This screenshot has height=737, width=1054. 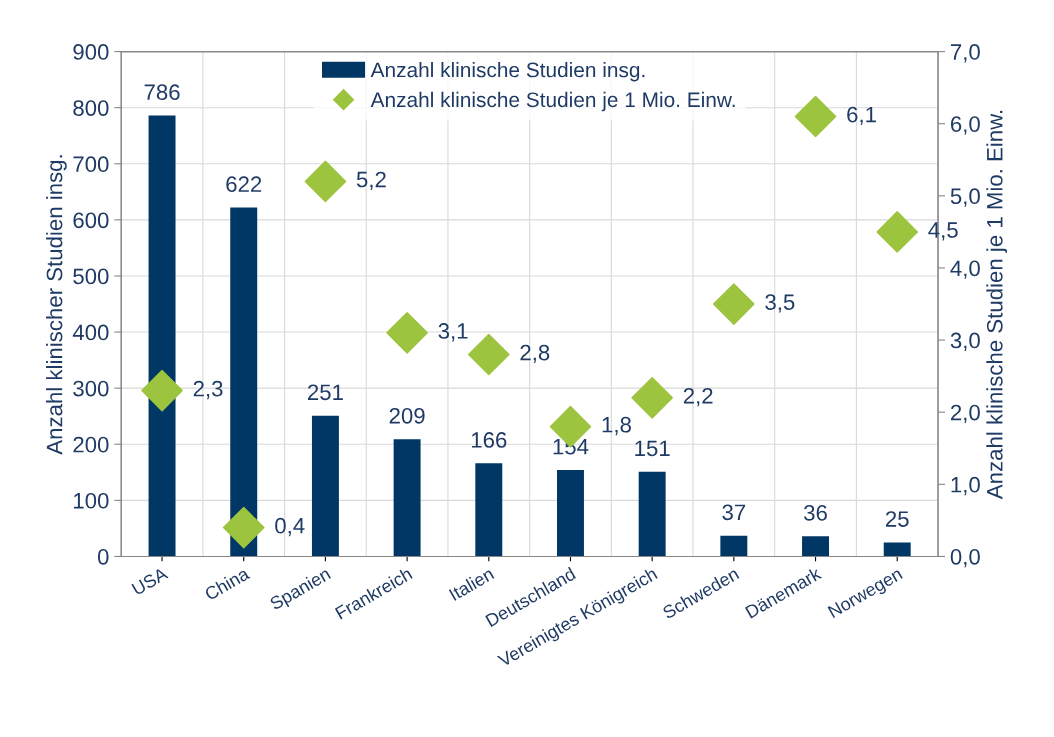 I want to click on data-label: 251, so click(x=325, y=392).